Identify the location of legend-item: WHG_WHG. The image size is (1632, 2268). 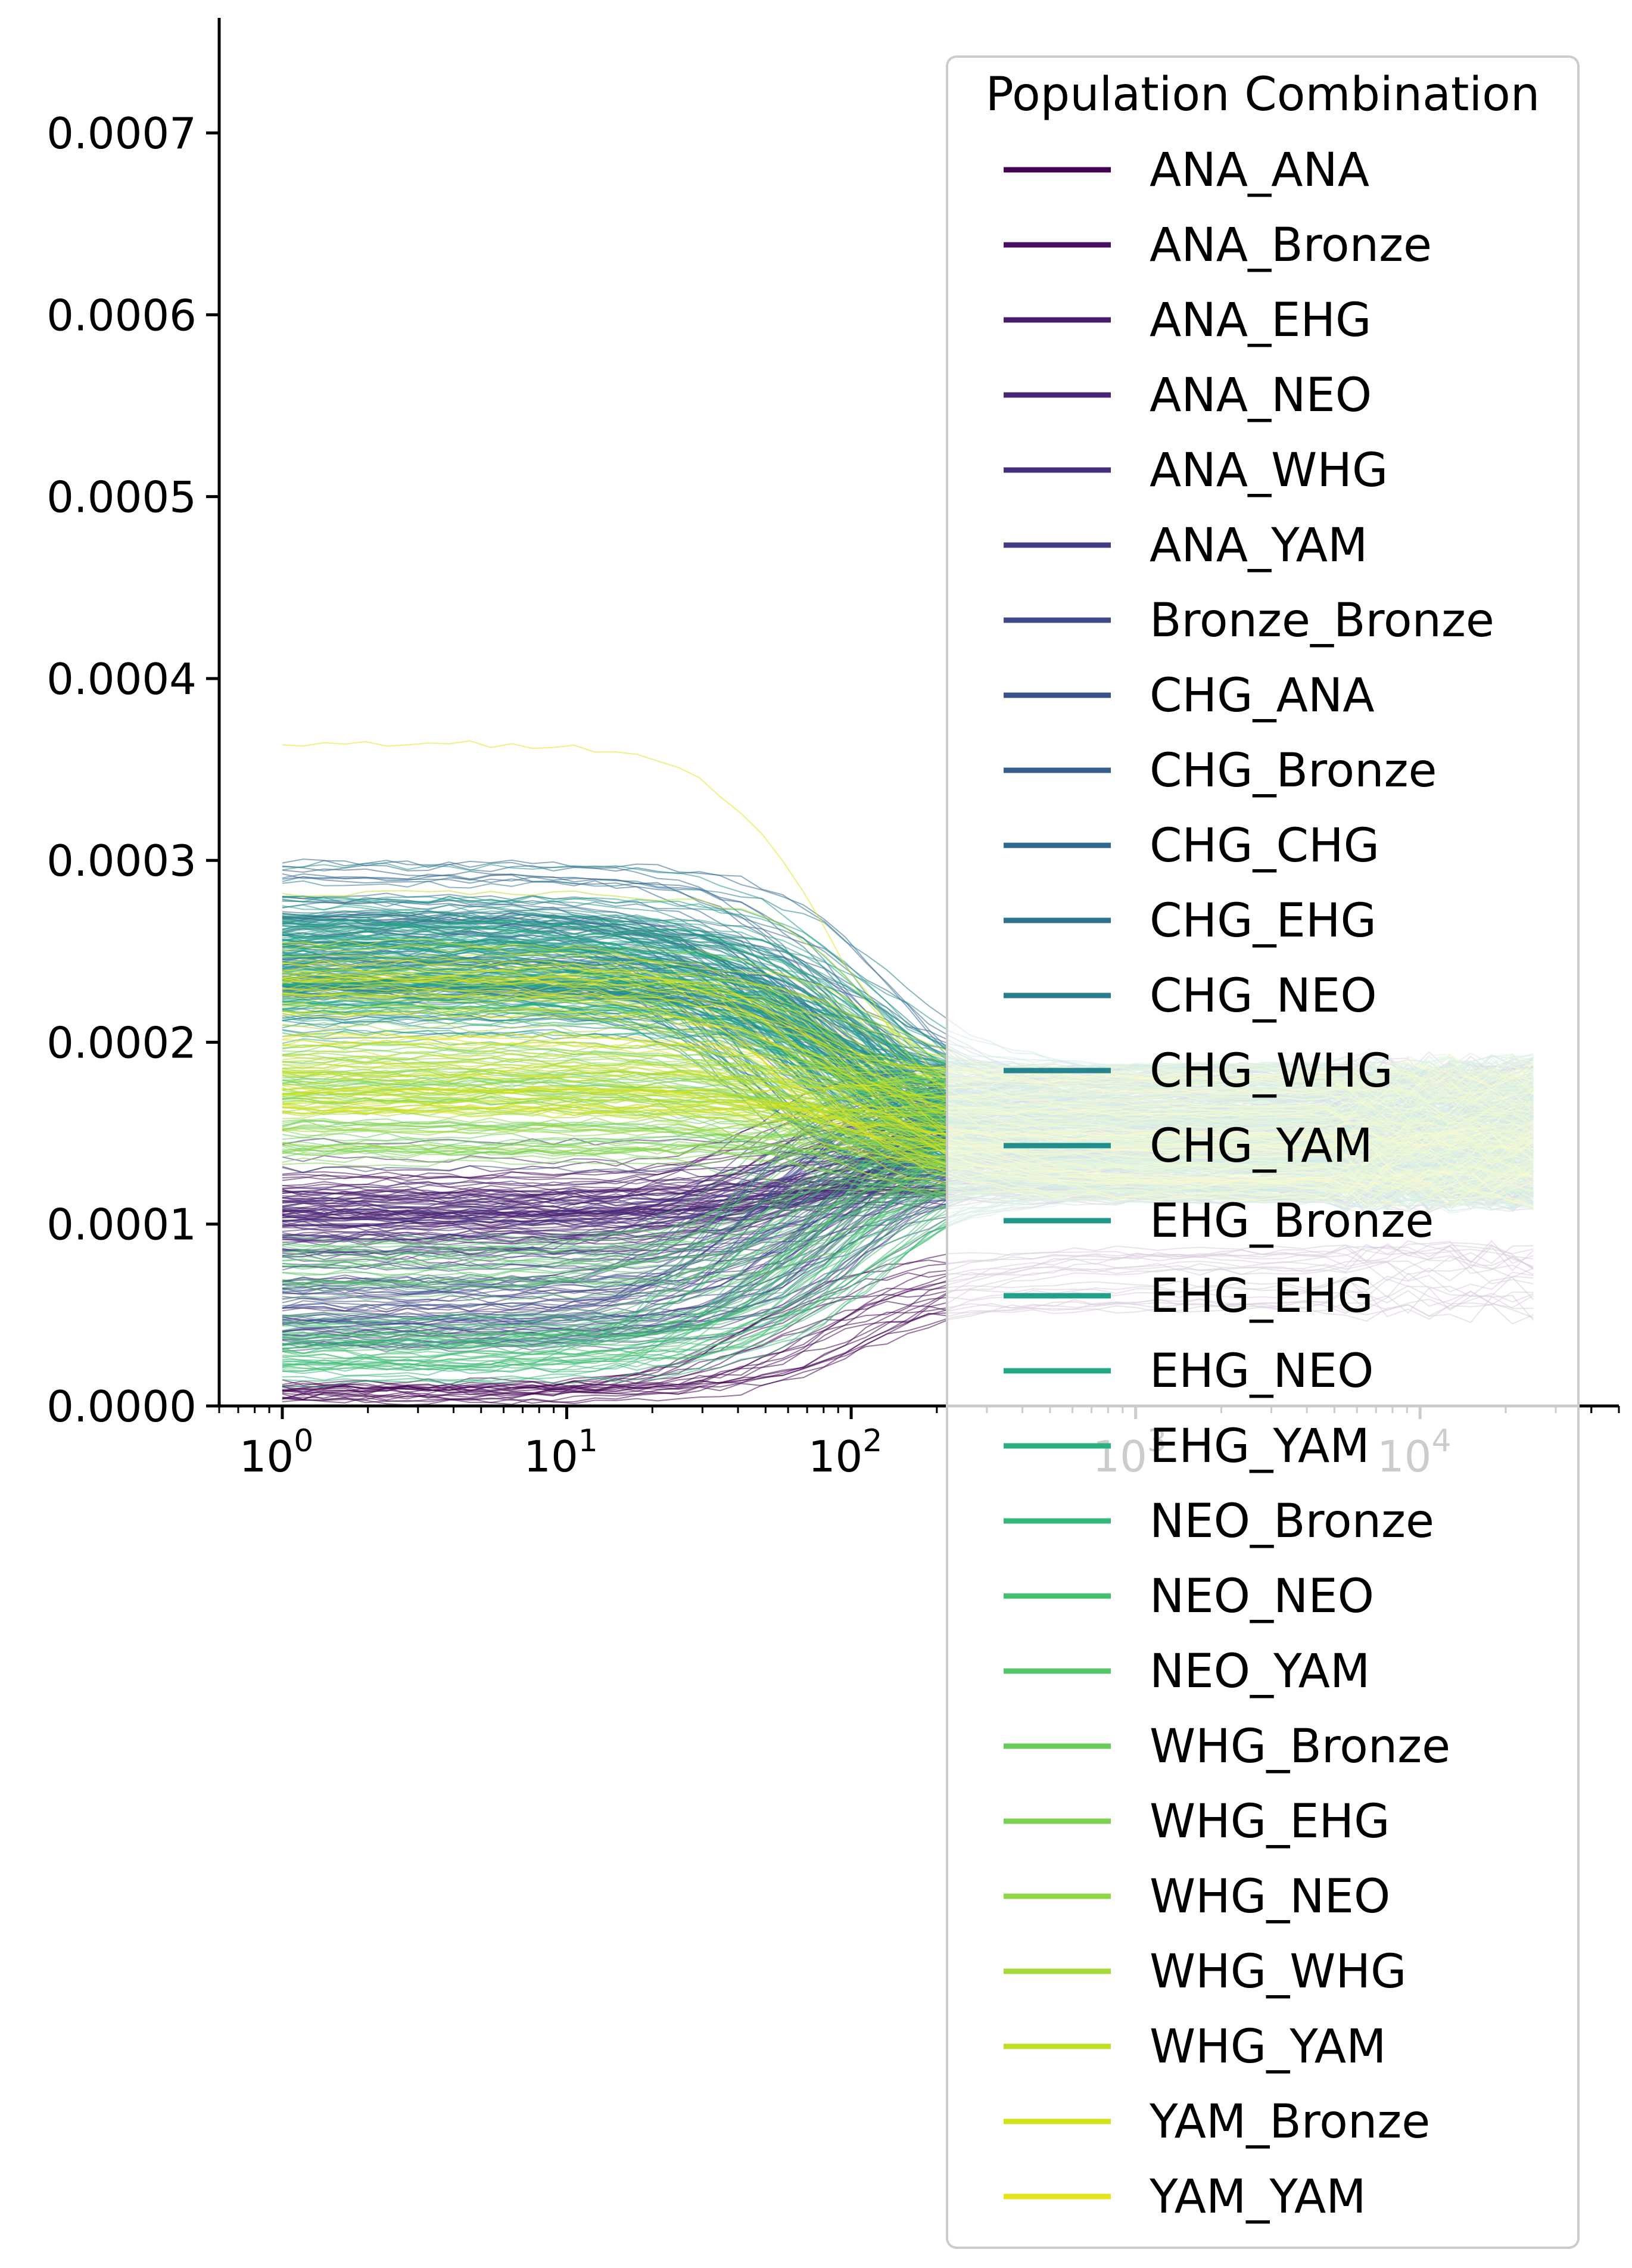
(1205, 1972).